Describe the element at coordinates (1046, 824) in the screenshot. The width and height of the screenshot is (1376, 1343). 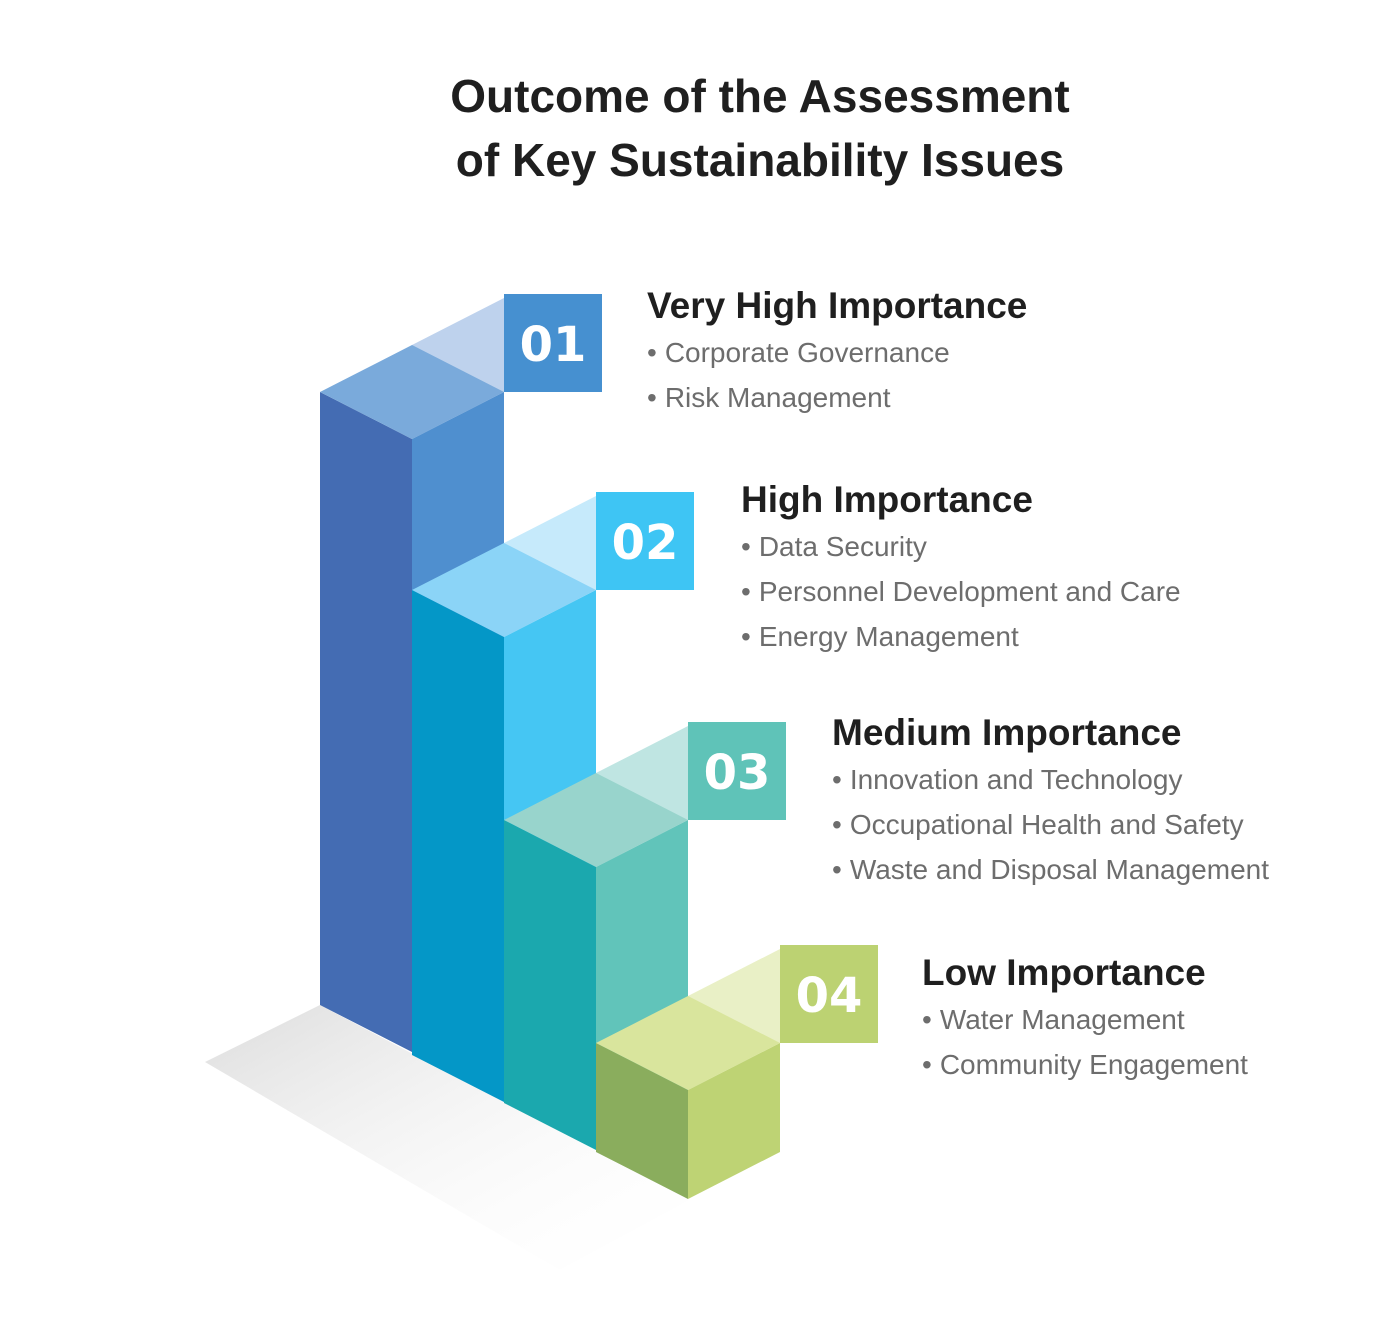
I see `item-label: Occupational Health and Safety` at that location.